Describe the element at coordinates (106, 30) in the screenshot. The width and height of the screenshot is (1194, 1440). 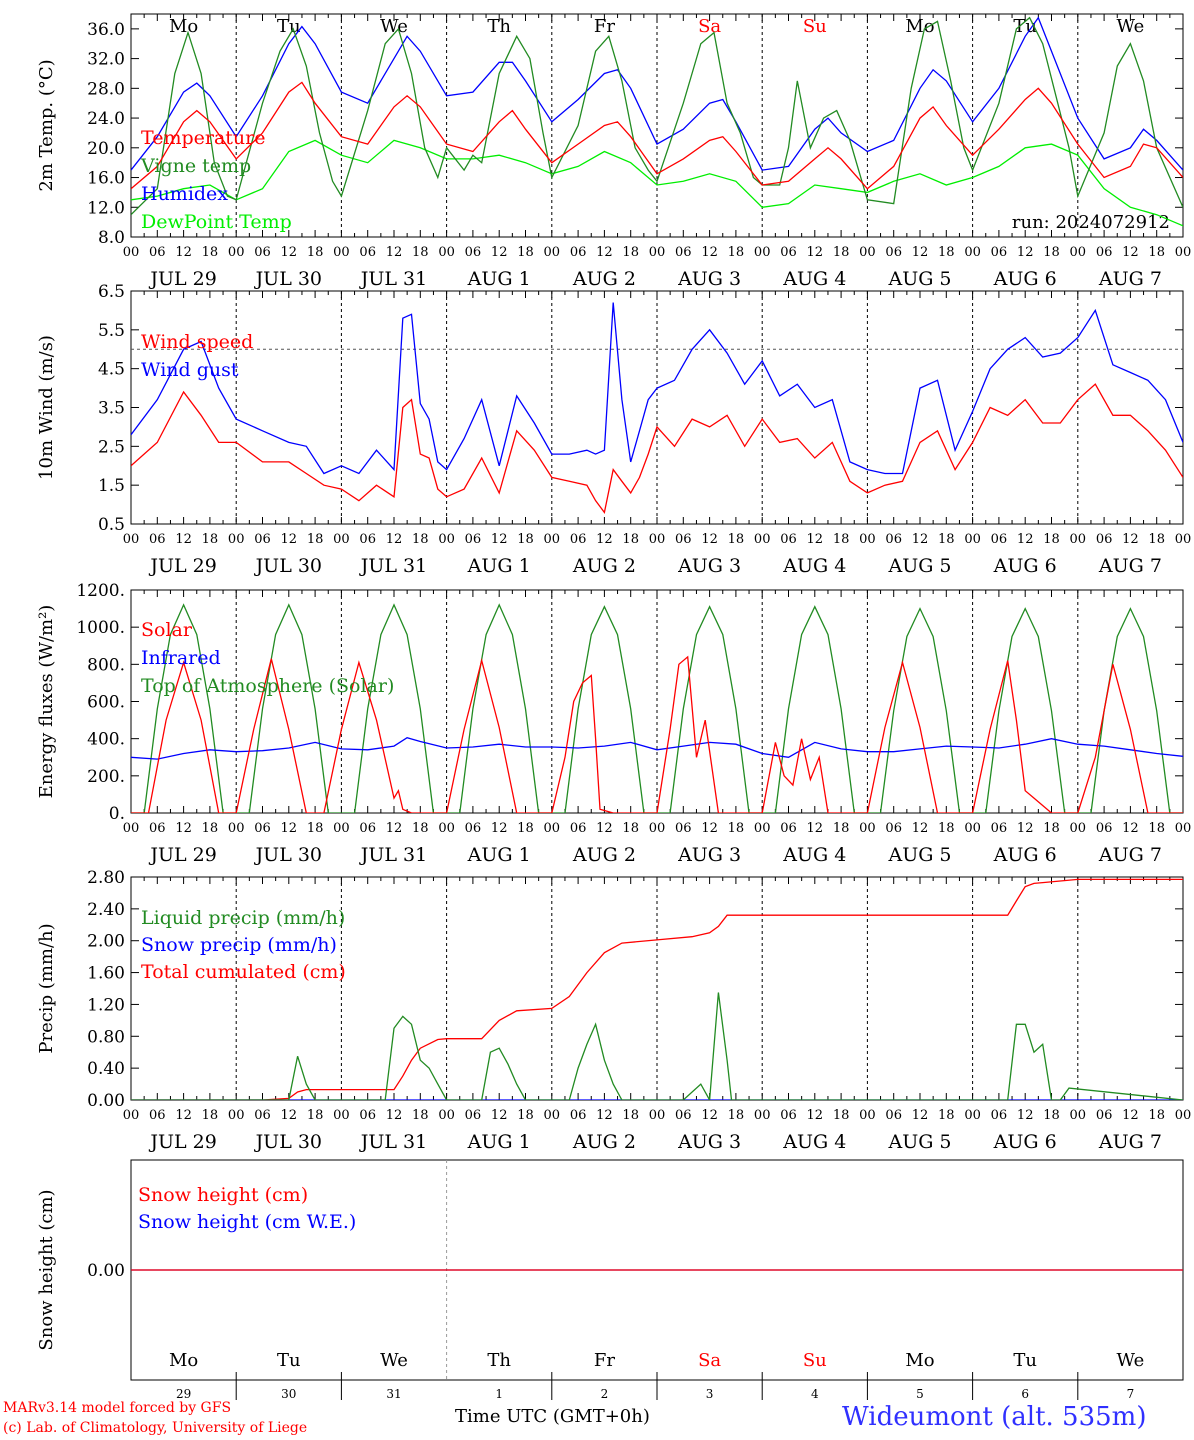
I see `y-tick-label: 36.0` at that location.